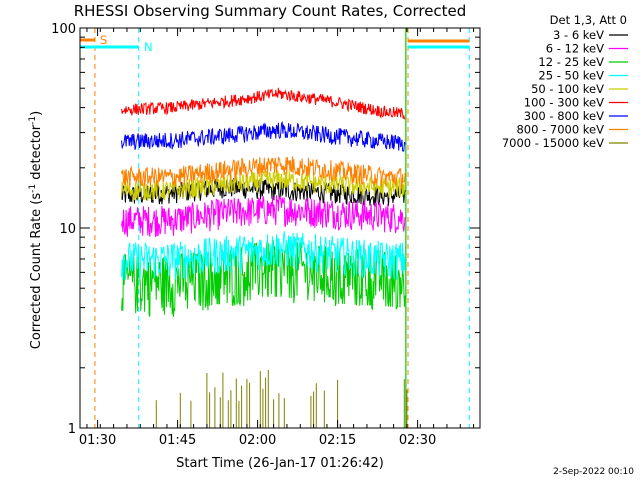 This screenshot has width=640, height=480. I want to click on series-5-line, so click(263, 186).